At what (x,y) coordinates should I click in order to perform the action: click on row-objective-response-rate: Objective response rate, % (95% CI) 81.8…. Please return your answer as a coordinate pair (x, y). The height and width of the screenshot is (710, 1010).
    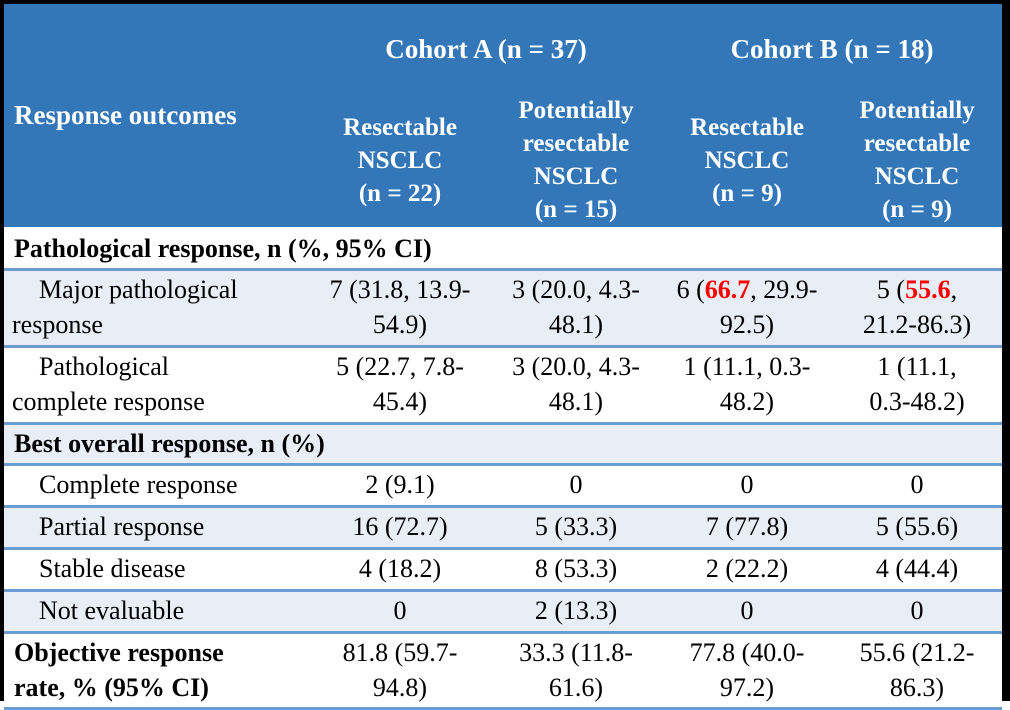
    Looking at the image, I should click on (503, 670).